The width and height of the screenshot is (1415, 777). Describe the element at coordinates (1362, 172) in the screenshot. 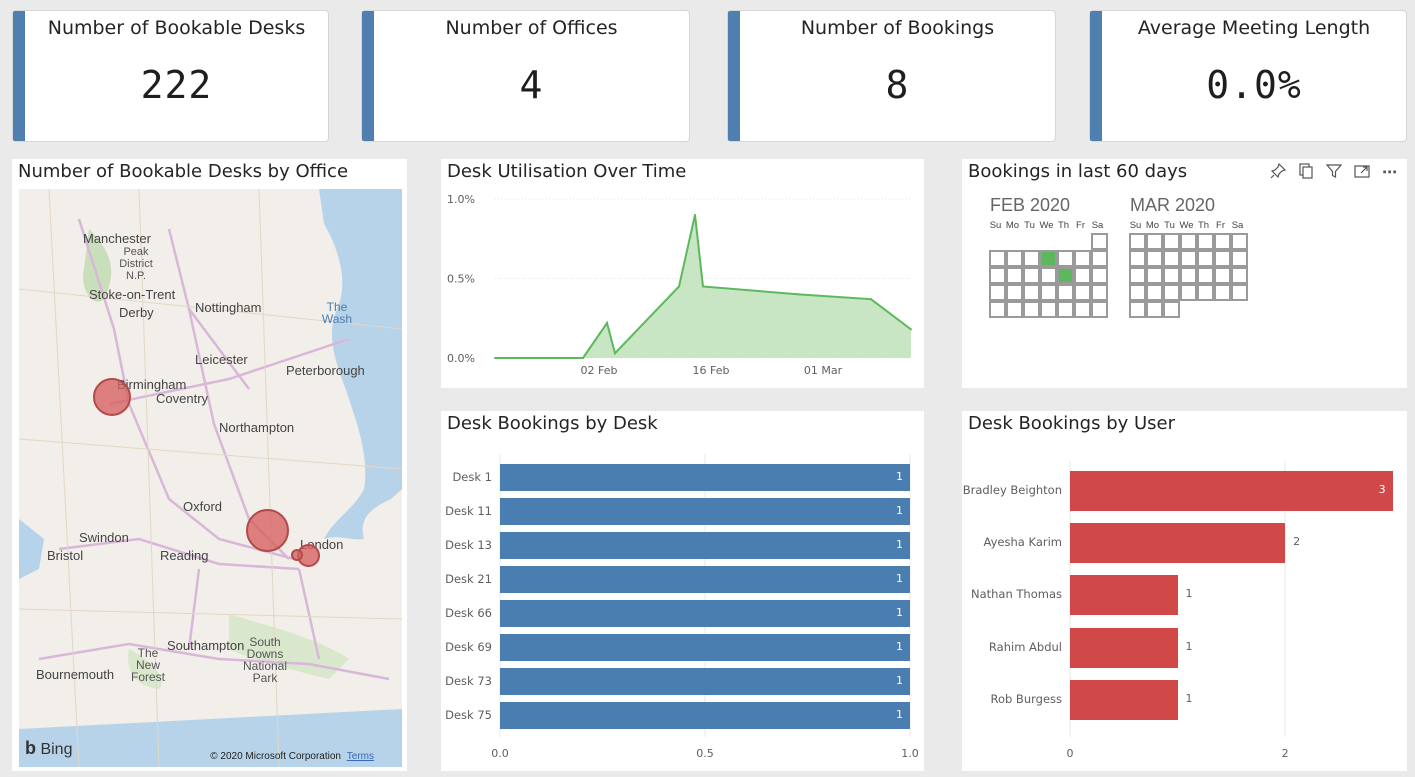

I see `focus-mode-icon` at that location.